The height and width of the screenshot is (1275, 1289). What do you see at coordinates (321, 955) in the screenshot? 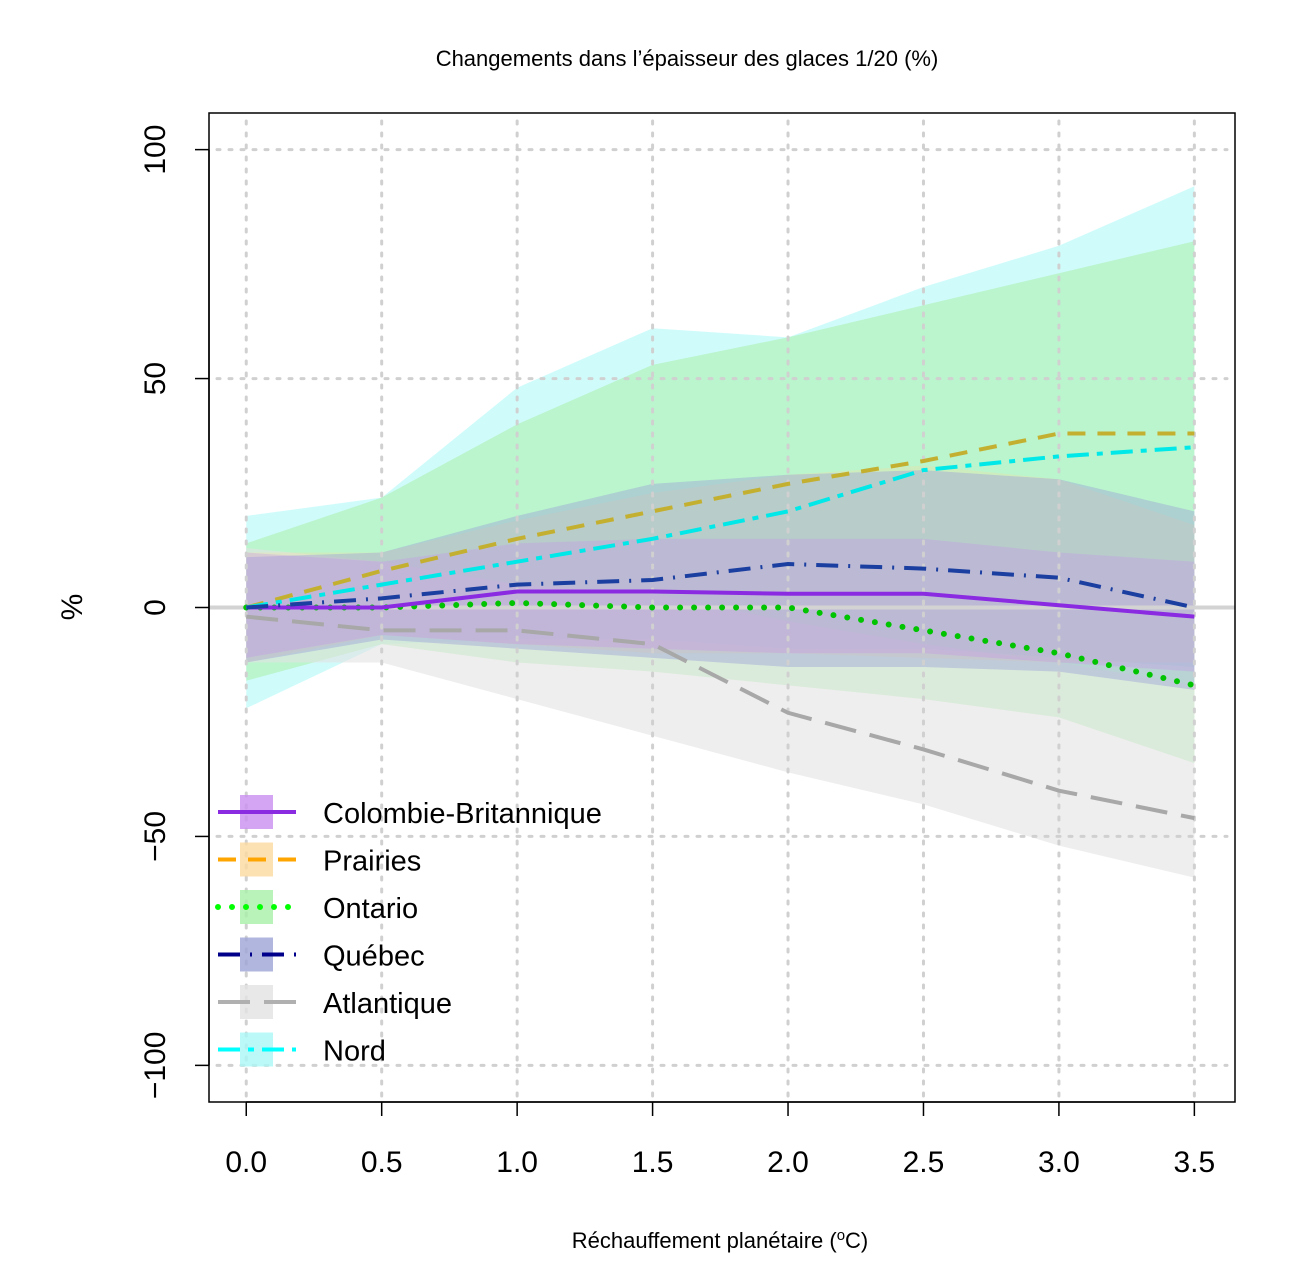
I see `legend-item-quebec: Québec` at bounding box center [321, 955].